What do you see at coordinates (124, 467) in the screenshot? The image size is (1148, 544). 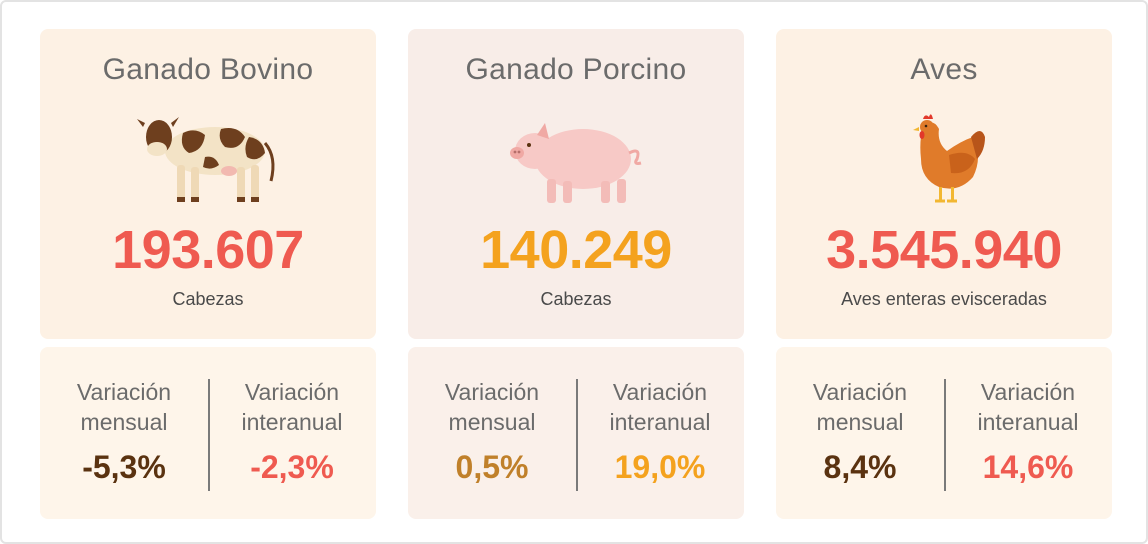 I see `monthly-value: -5,3%` at bounding box center [124, 467].